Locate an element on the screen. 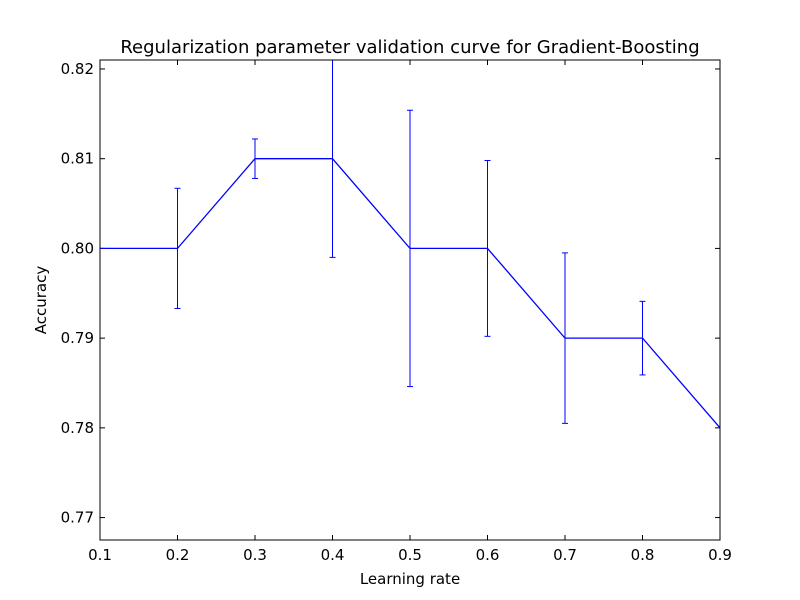 The image size is (800, 600). x-tick-label: 0.4 is located at coordinates (333, 555).